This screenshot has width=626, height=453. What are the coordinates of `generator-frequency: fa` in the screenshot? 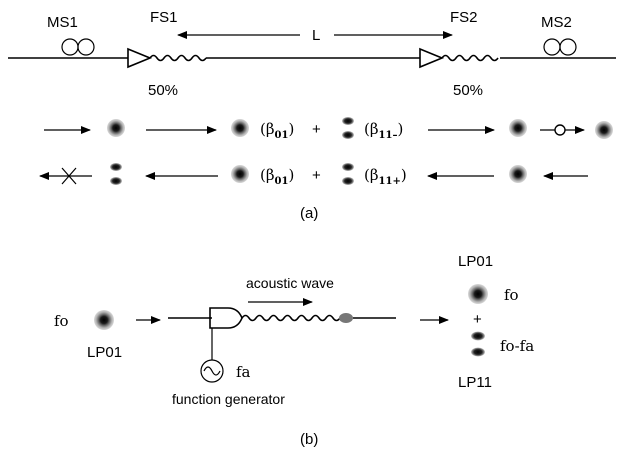 It's located at (243, 372).